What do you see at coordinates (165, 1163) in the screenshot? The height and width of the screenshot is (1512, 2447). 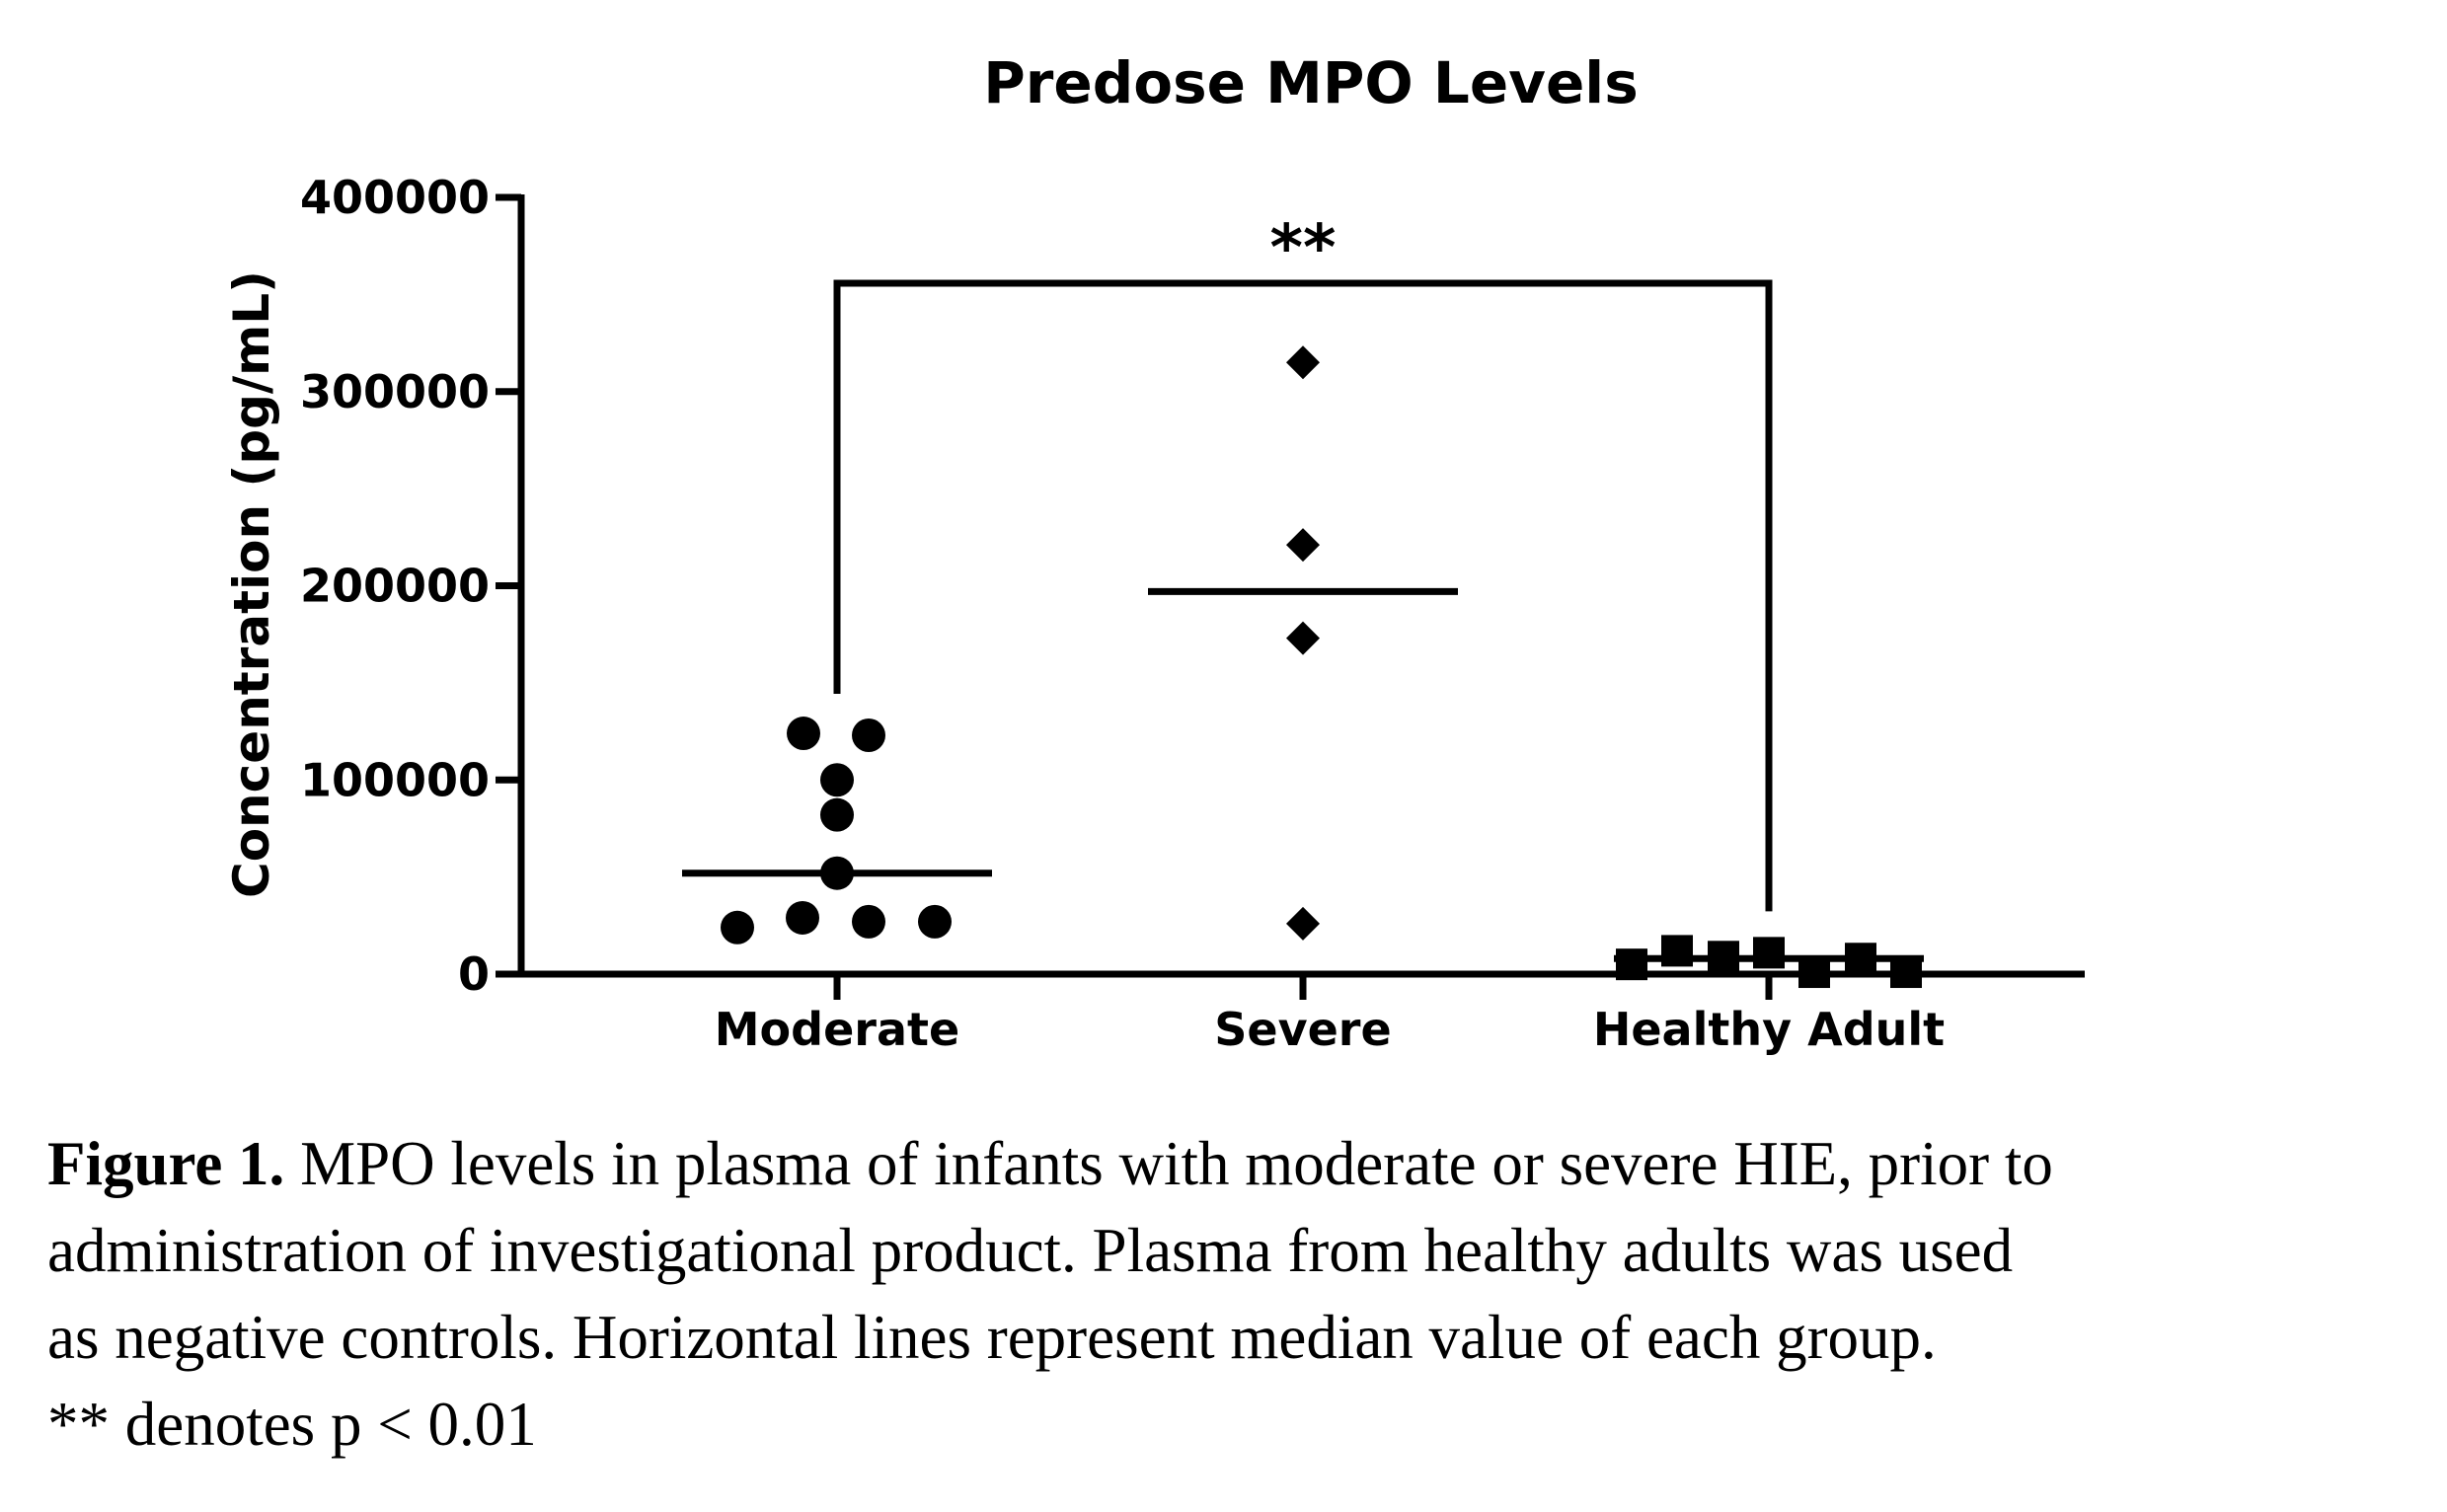 I see `caption-label: Figure 1.` at bounding box center [165, 1163].